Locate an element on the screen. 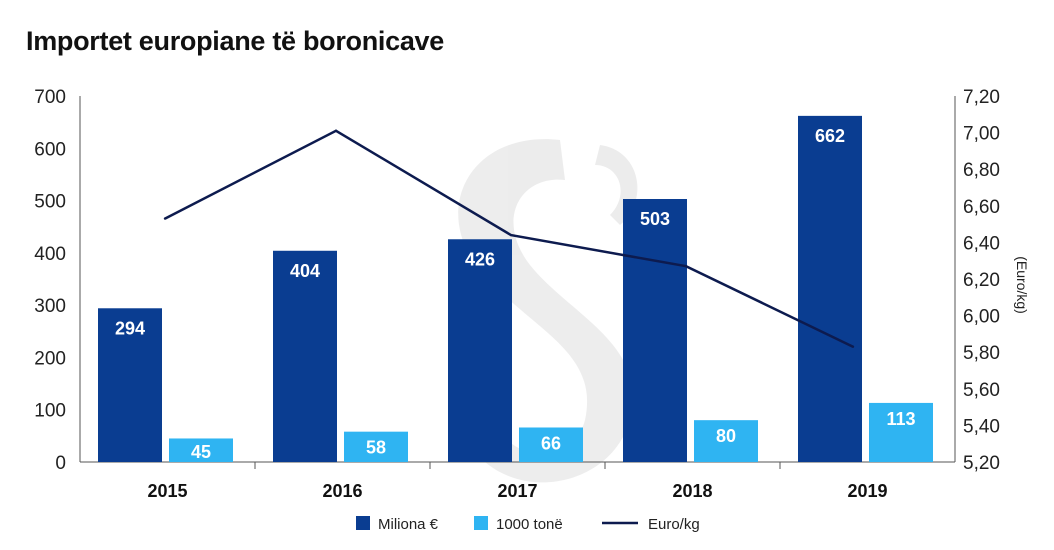 The width and height of the screenshot is (1054, 550). bar-value-label: 45 is located at coordinates (201, 452).